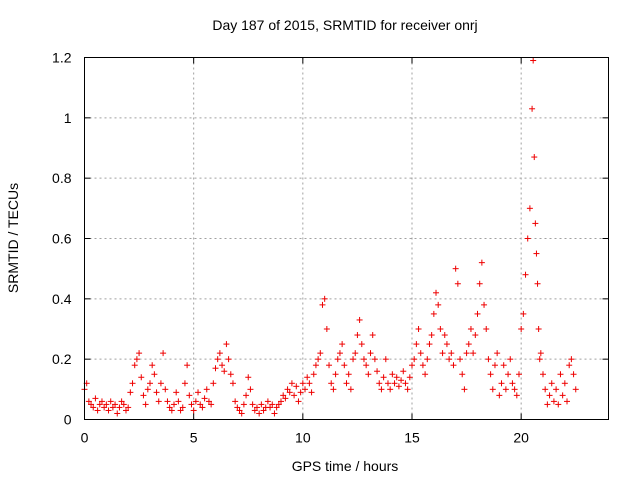 The height and width of the screenshot is (480, 640). I want to click on y-tick-labels: 0 0.2 0.4 0.6 0.8 1 1.2, so click(62, 239).